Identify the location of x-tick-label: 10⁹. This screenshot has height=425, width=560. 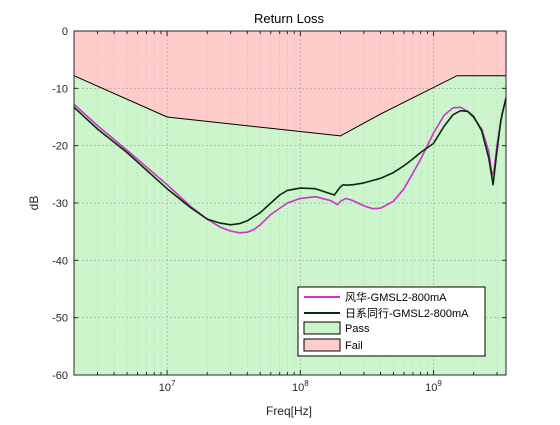
(433, 386).